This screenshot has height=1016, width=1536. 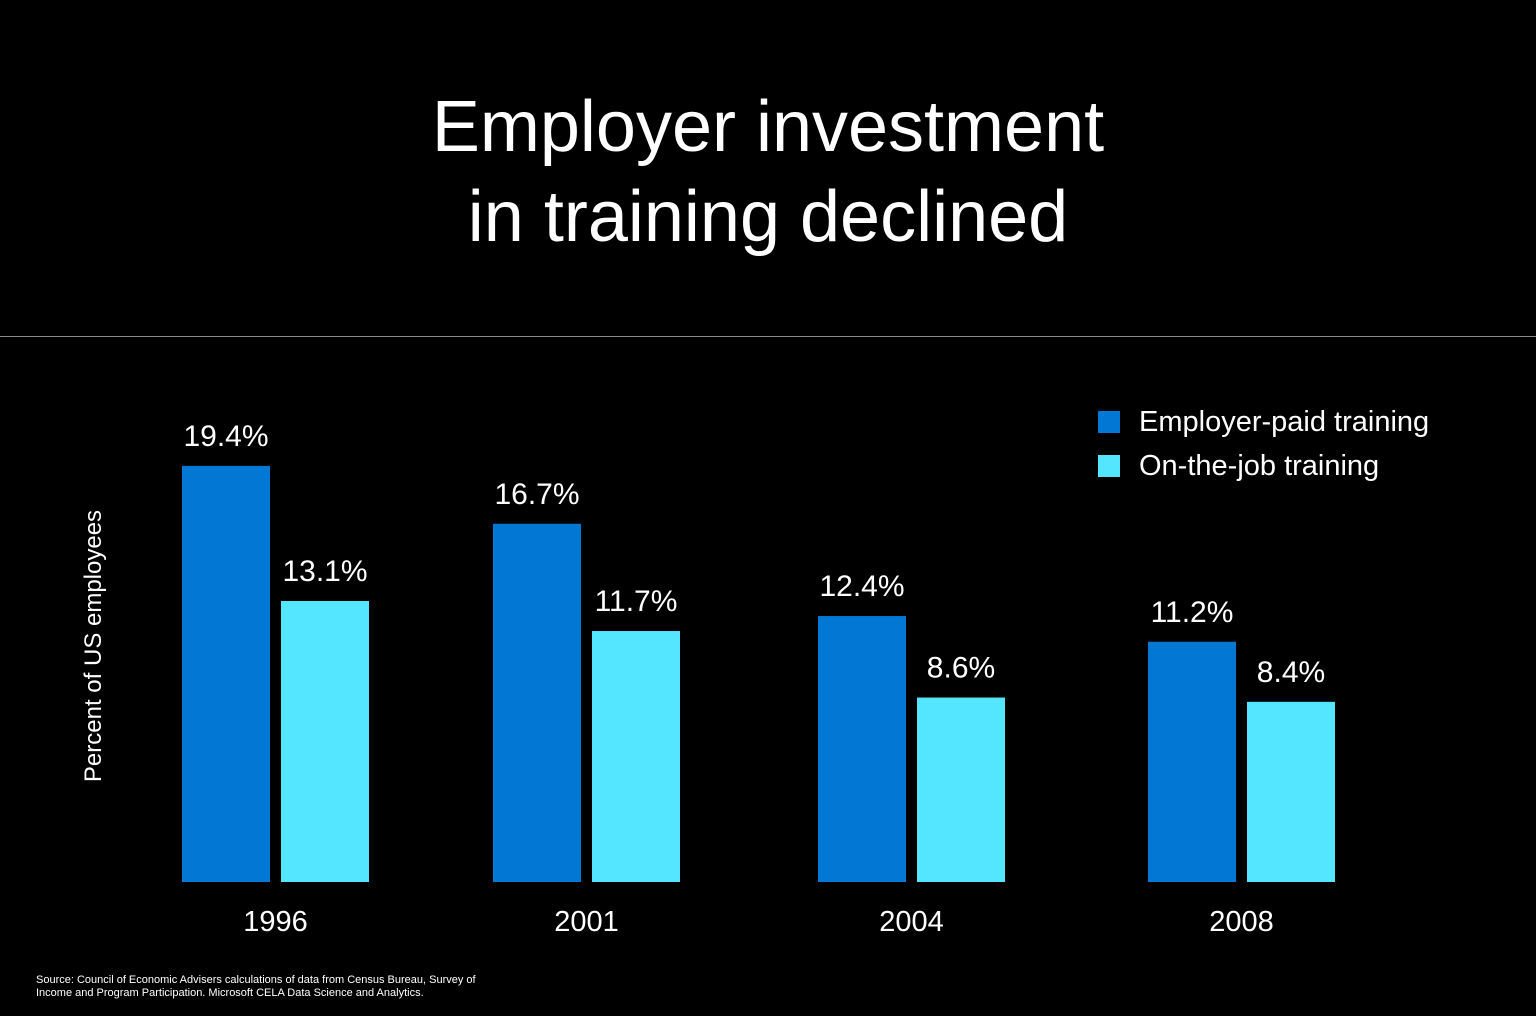 What do you see at coordinates (1291, 791) in the screenshot?
I see `bar-on-the-job-2008` at bounding box center [1291, 791].